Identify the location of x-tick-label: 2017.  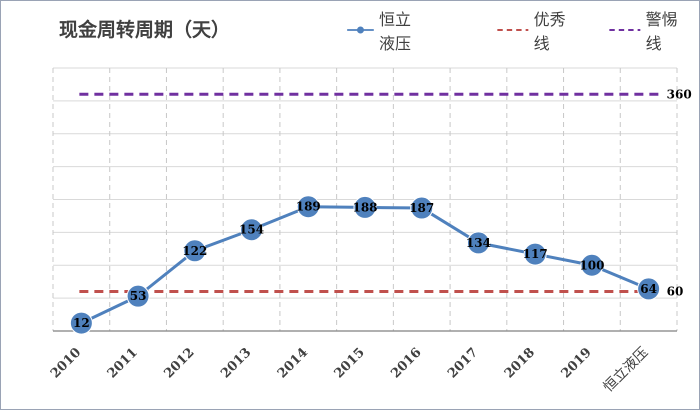
(463, 363).